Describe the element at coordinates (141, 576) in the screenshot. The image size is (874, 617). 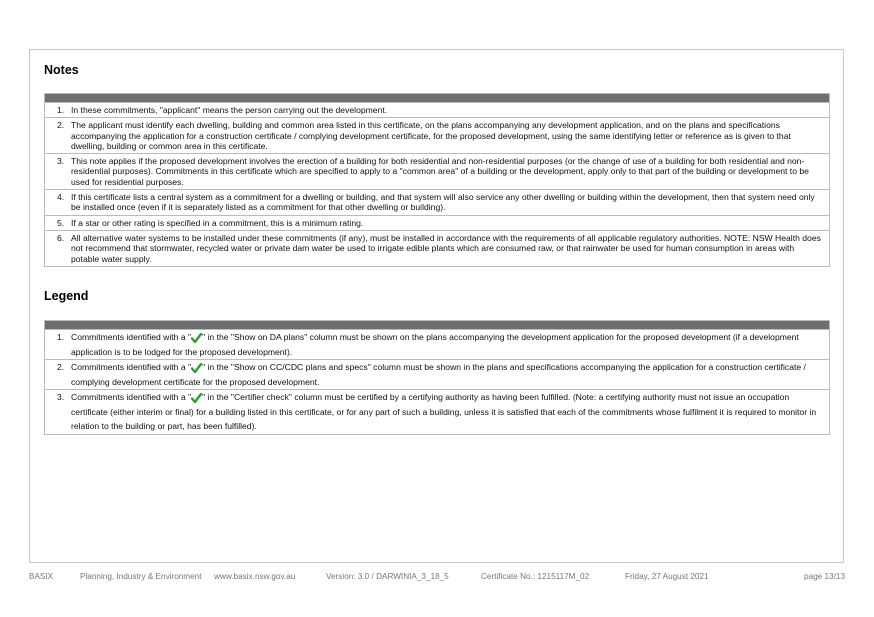
I see `footer-department: Planning, Industry & Environment` at that location.